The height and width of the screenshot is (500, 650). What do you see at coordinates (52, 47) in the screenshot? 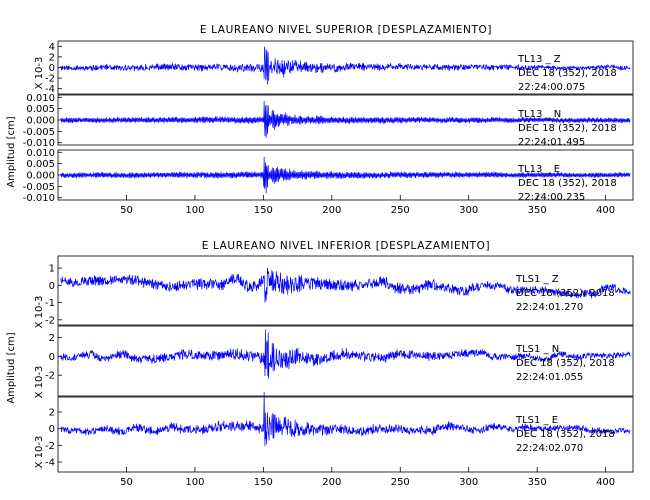
I see `panel-tl13-z-ytick-label: 4` at bounding box center [52, 47].